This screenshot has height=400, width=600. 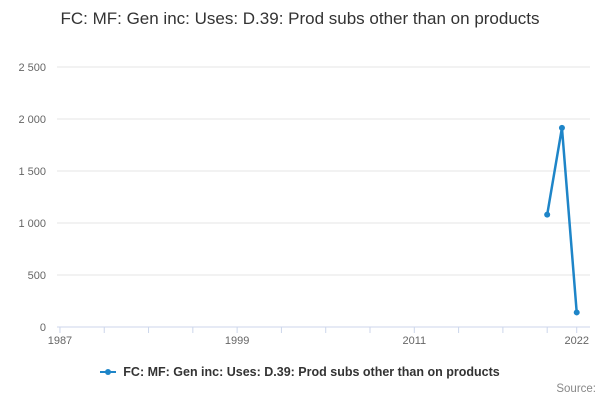 I want to click on y-tick-label: 2 500, so click(x=32, y=68).